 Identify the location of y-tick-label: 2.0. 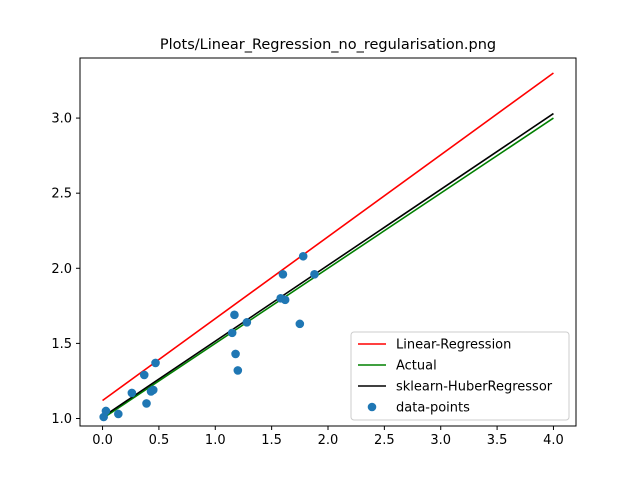
(61, 269).